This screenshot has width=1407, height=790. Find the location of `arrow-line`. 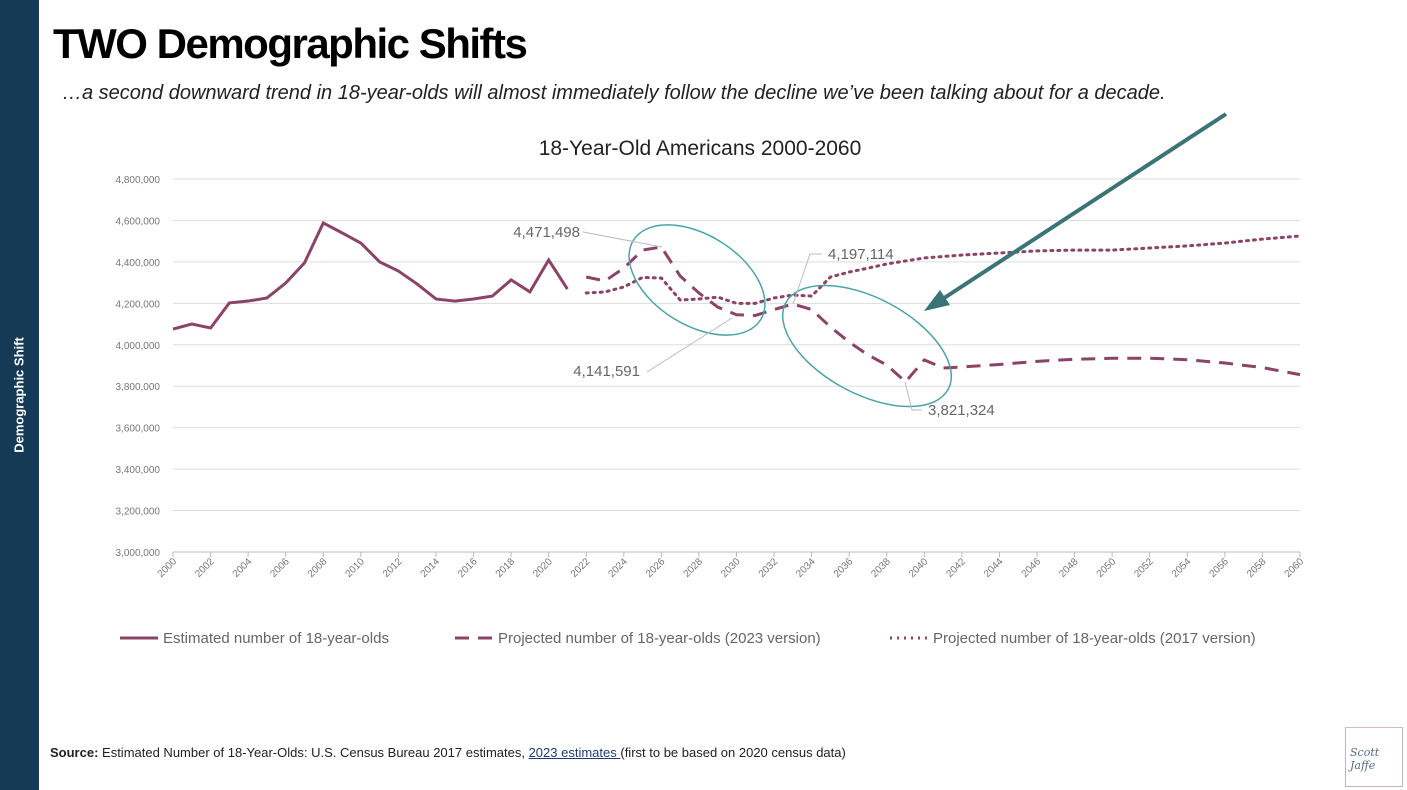

arrow-line is located at coordinates (1080, 209).